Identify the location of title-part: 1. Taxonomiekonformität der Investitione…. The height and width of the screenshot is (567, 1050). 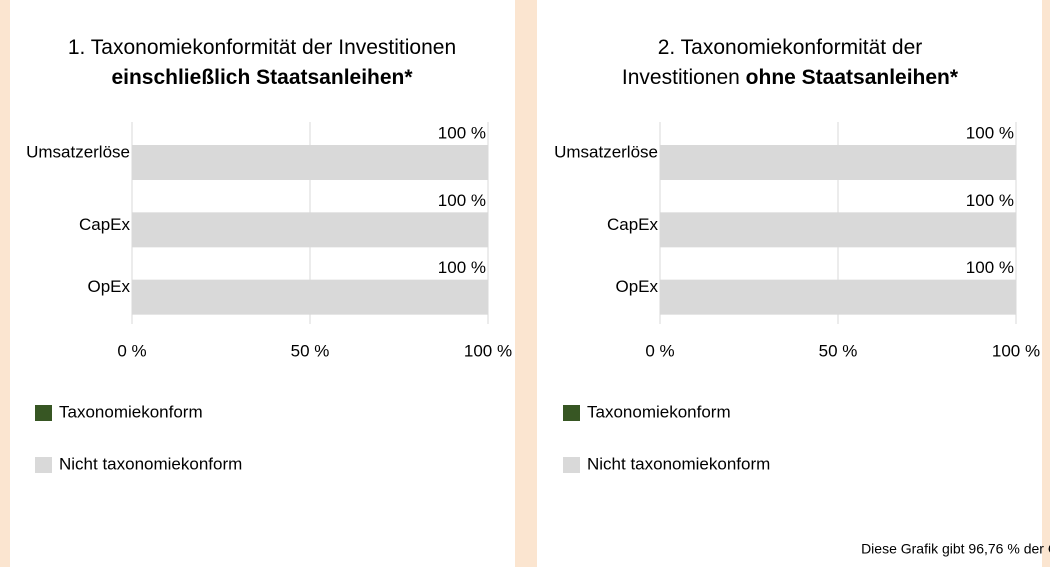
(262, 47).